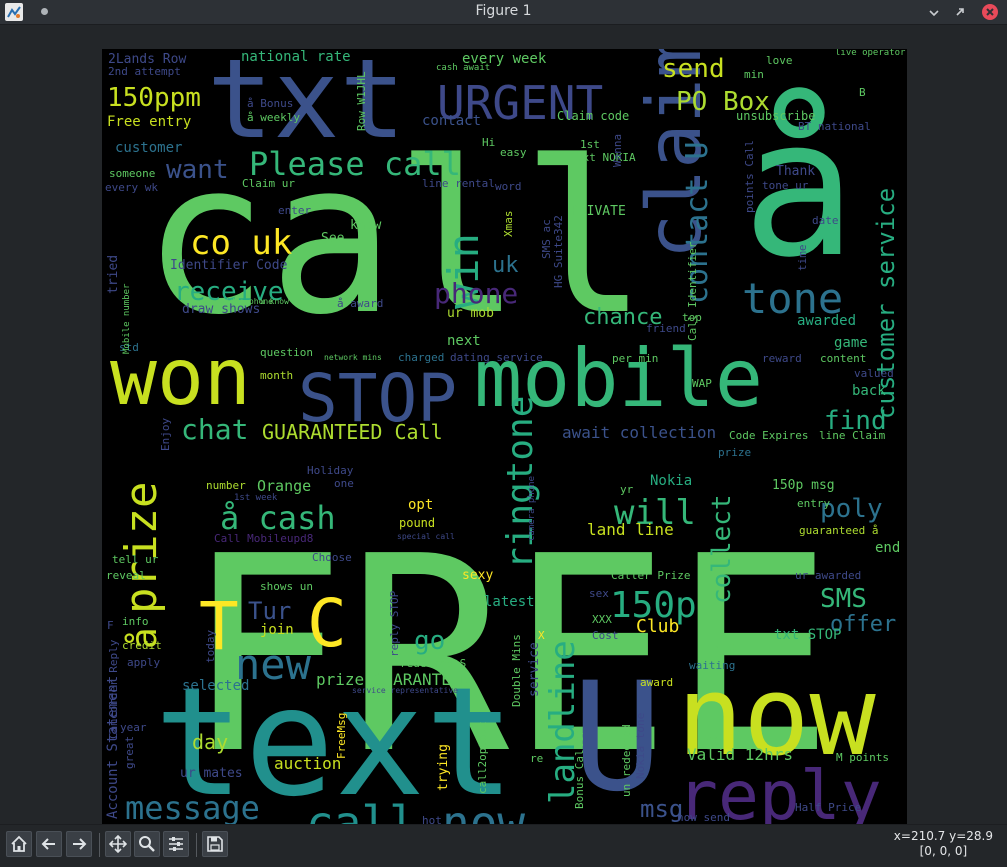 The image size is (1007, 867). I want to click on cloud-word: every week, so click(504, 59).